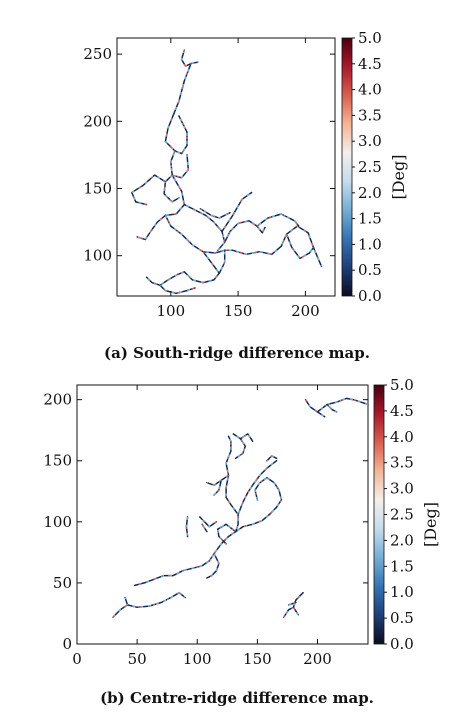 The image size is (474, 727). Describe the element at coordinates (67, 644) in the screenshot. I see `y-tick-label: 0` at that location.